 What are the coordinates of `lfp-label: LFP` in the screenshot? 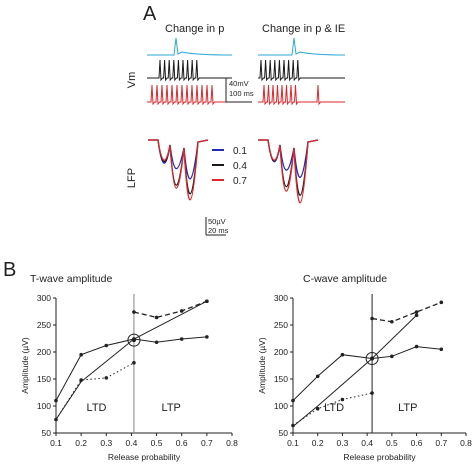 It's located at (132, 178).